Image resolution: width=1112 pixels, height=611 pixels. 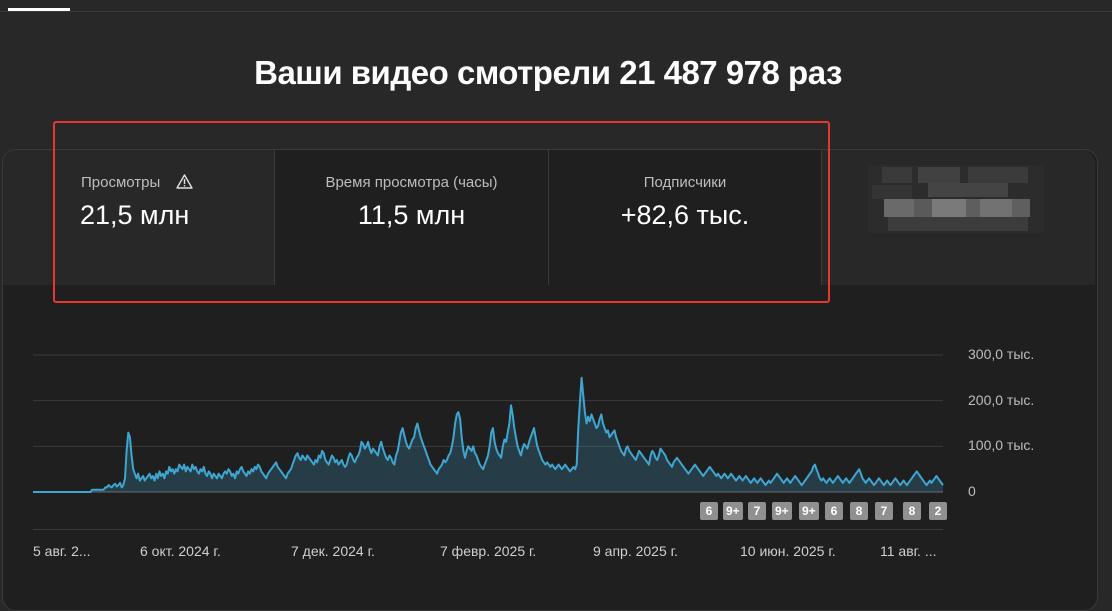 What do you see at coordinates (1001, 354) in the screenshot?
I see `y-tick-label: 300,0 тыс.` at bounding box center [1001, 354].